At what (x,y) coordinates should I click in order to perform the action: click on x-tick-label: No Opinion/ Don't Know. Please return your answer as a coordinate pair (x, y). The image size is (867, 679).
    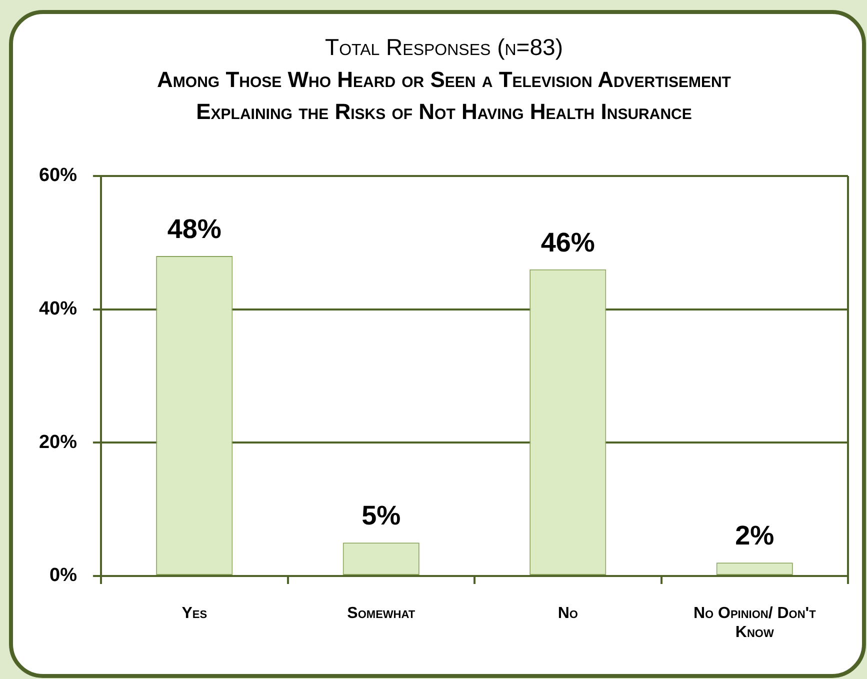
    Looking at the image, I should click on (754, 623).